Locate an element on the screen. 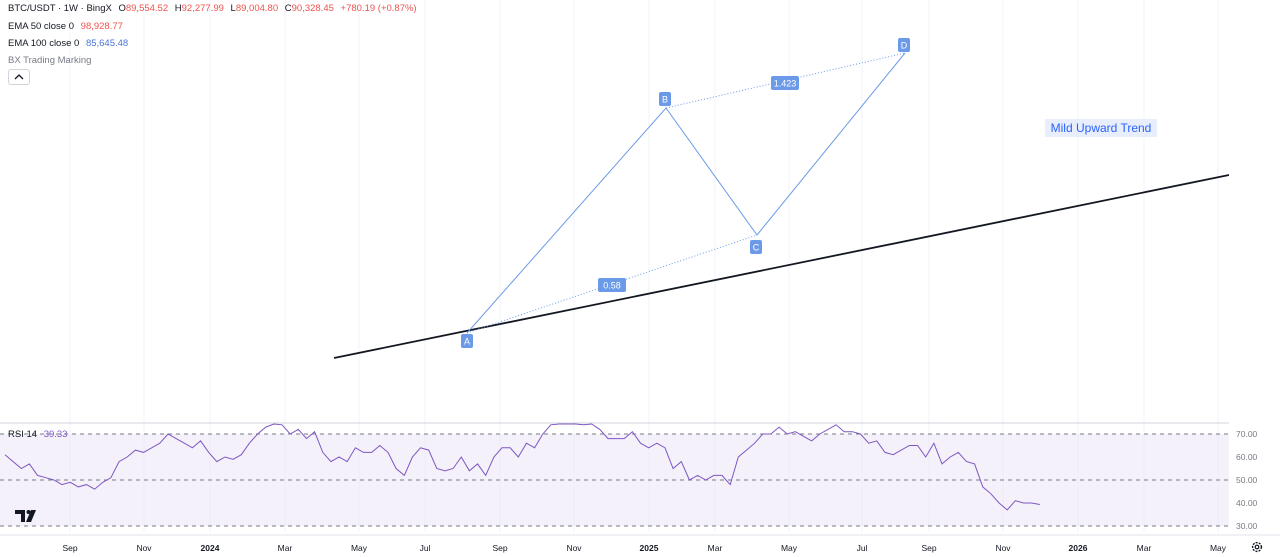 The width and height of the screenshot is (1280, 557). indicator-label: BX Trading Marking is located at coordinates (50, 60).